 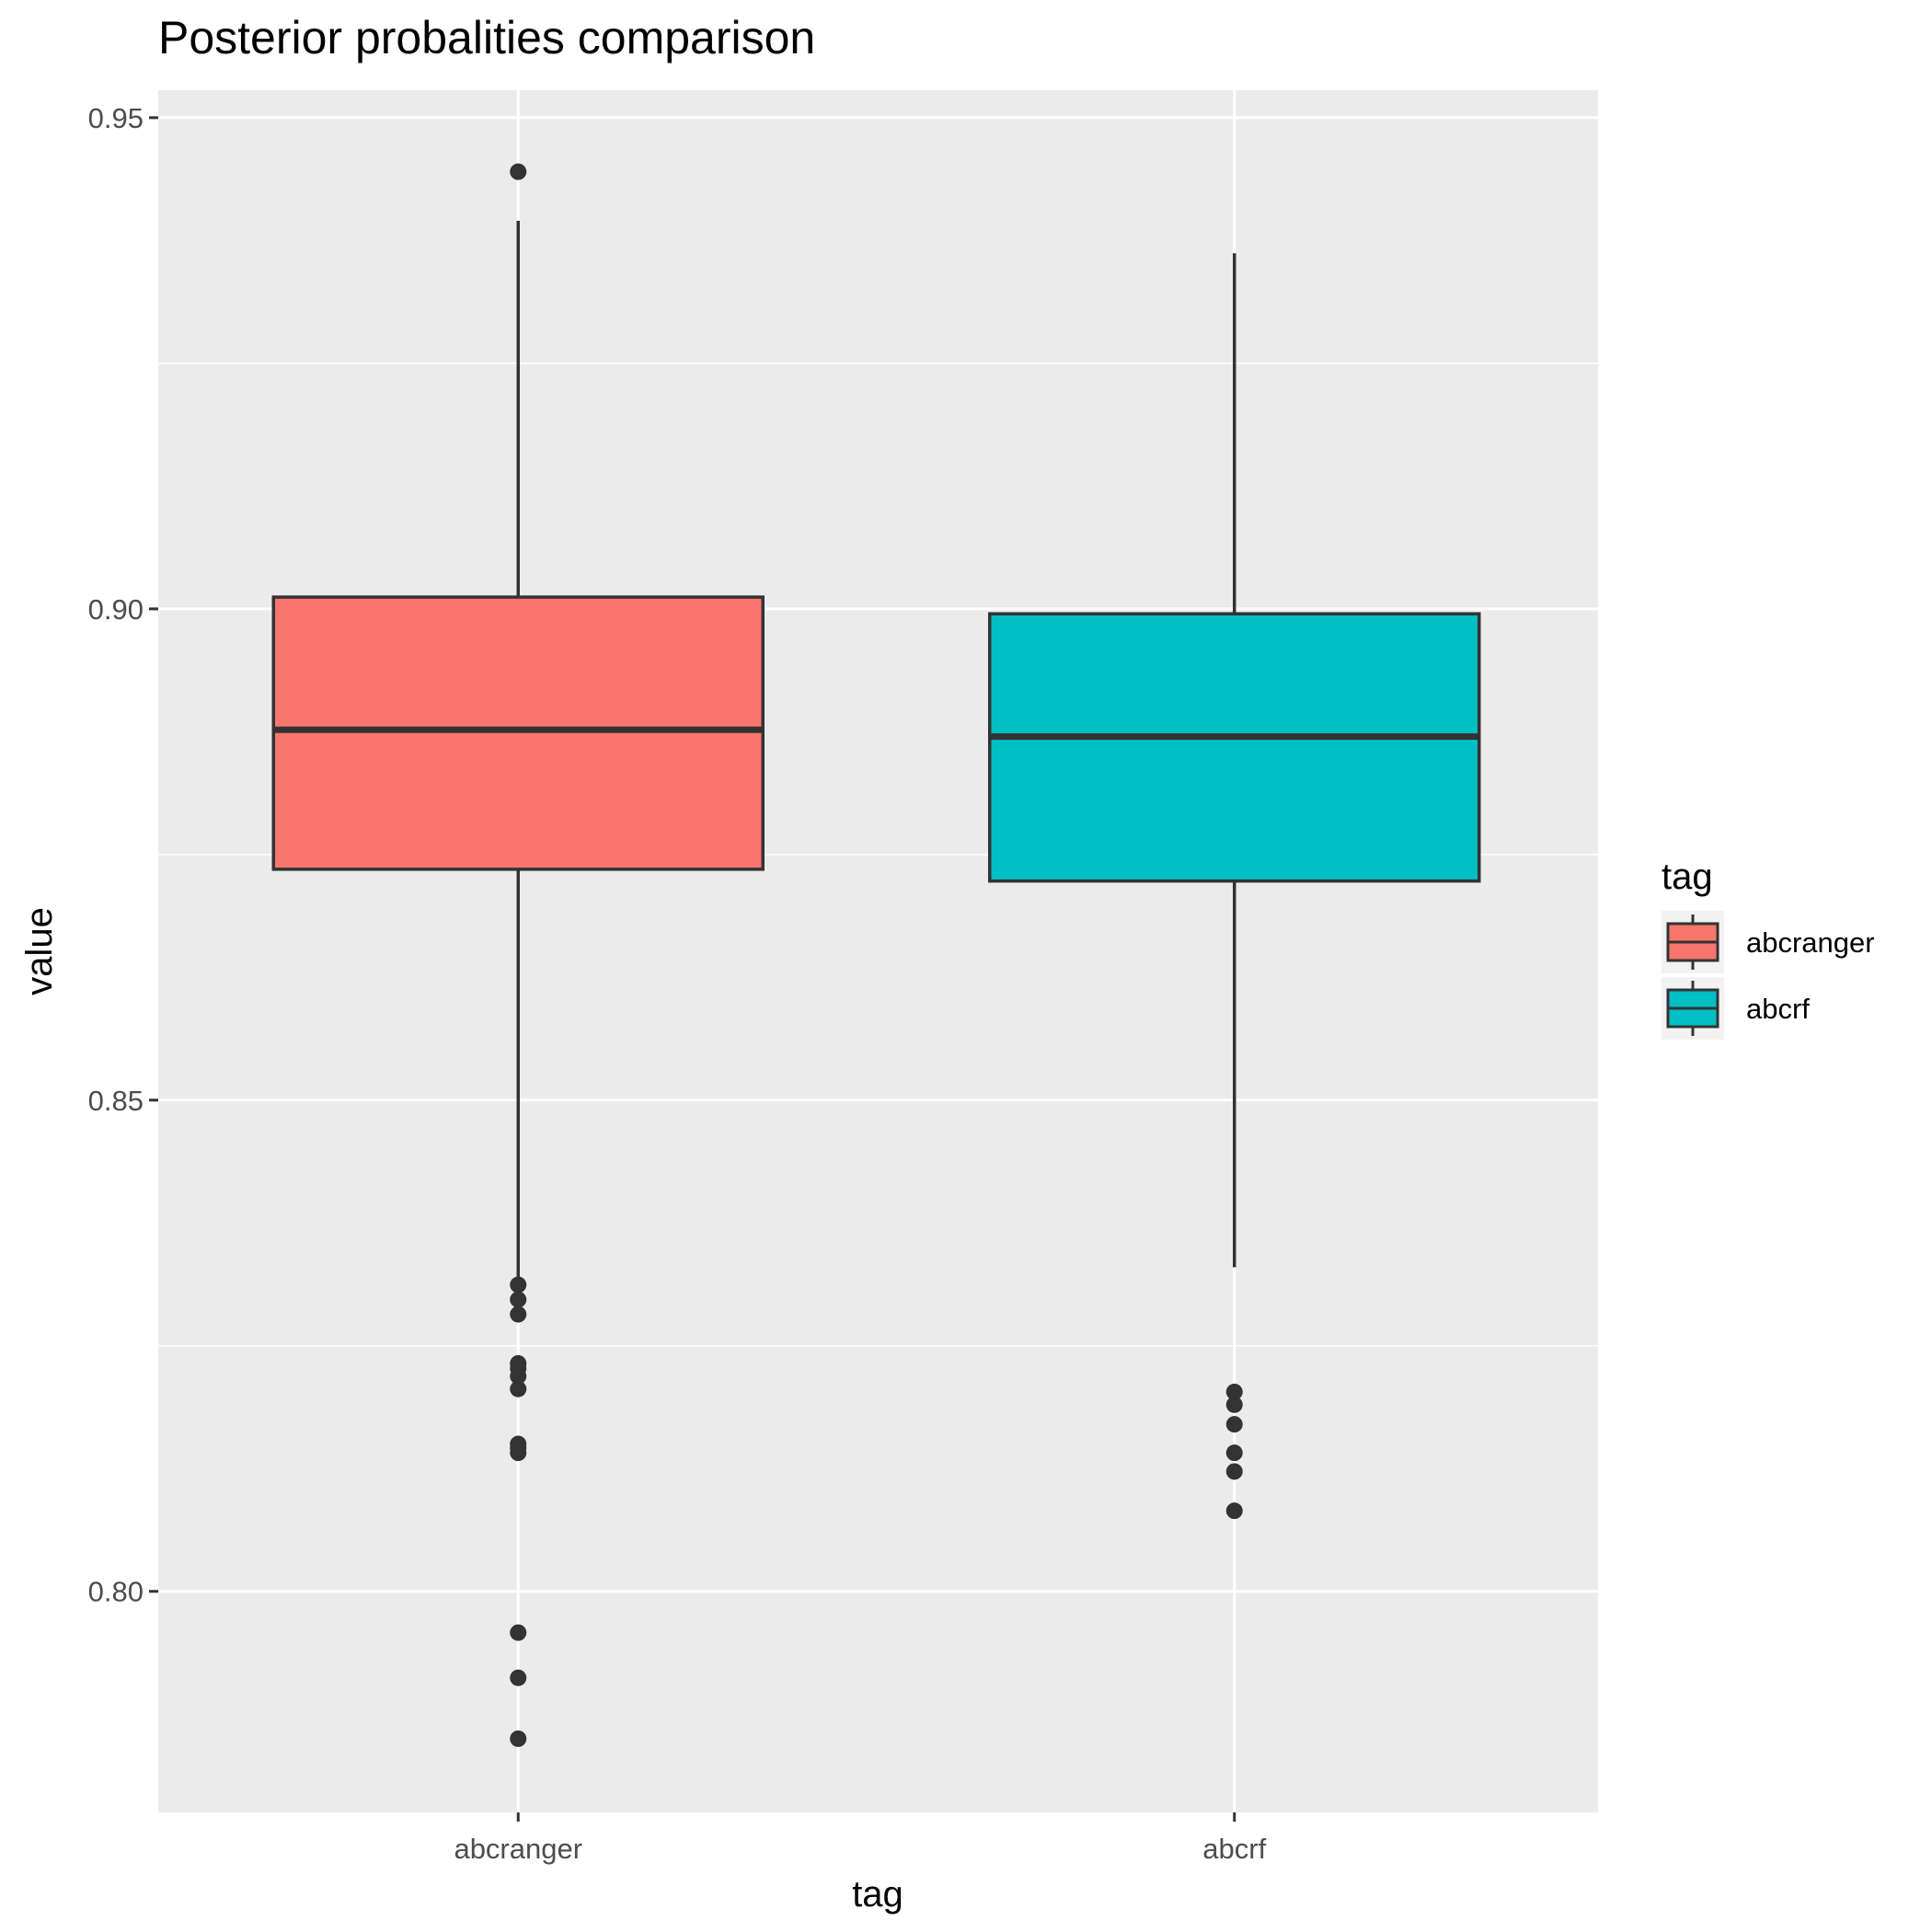 I want to click on legend-items: abcranger abcrf, so click(x=1768, y=975).